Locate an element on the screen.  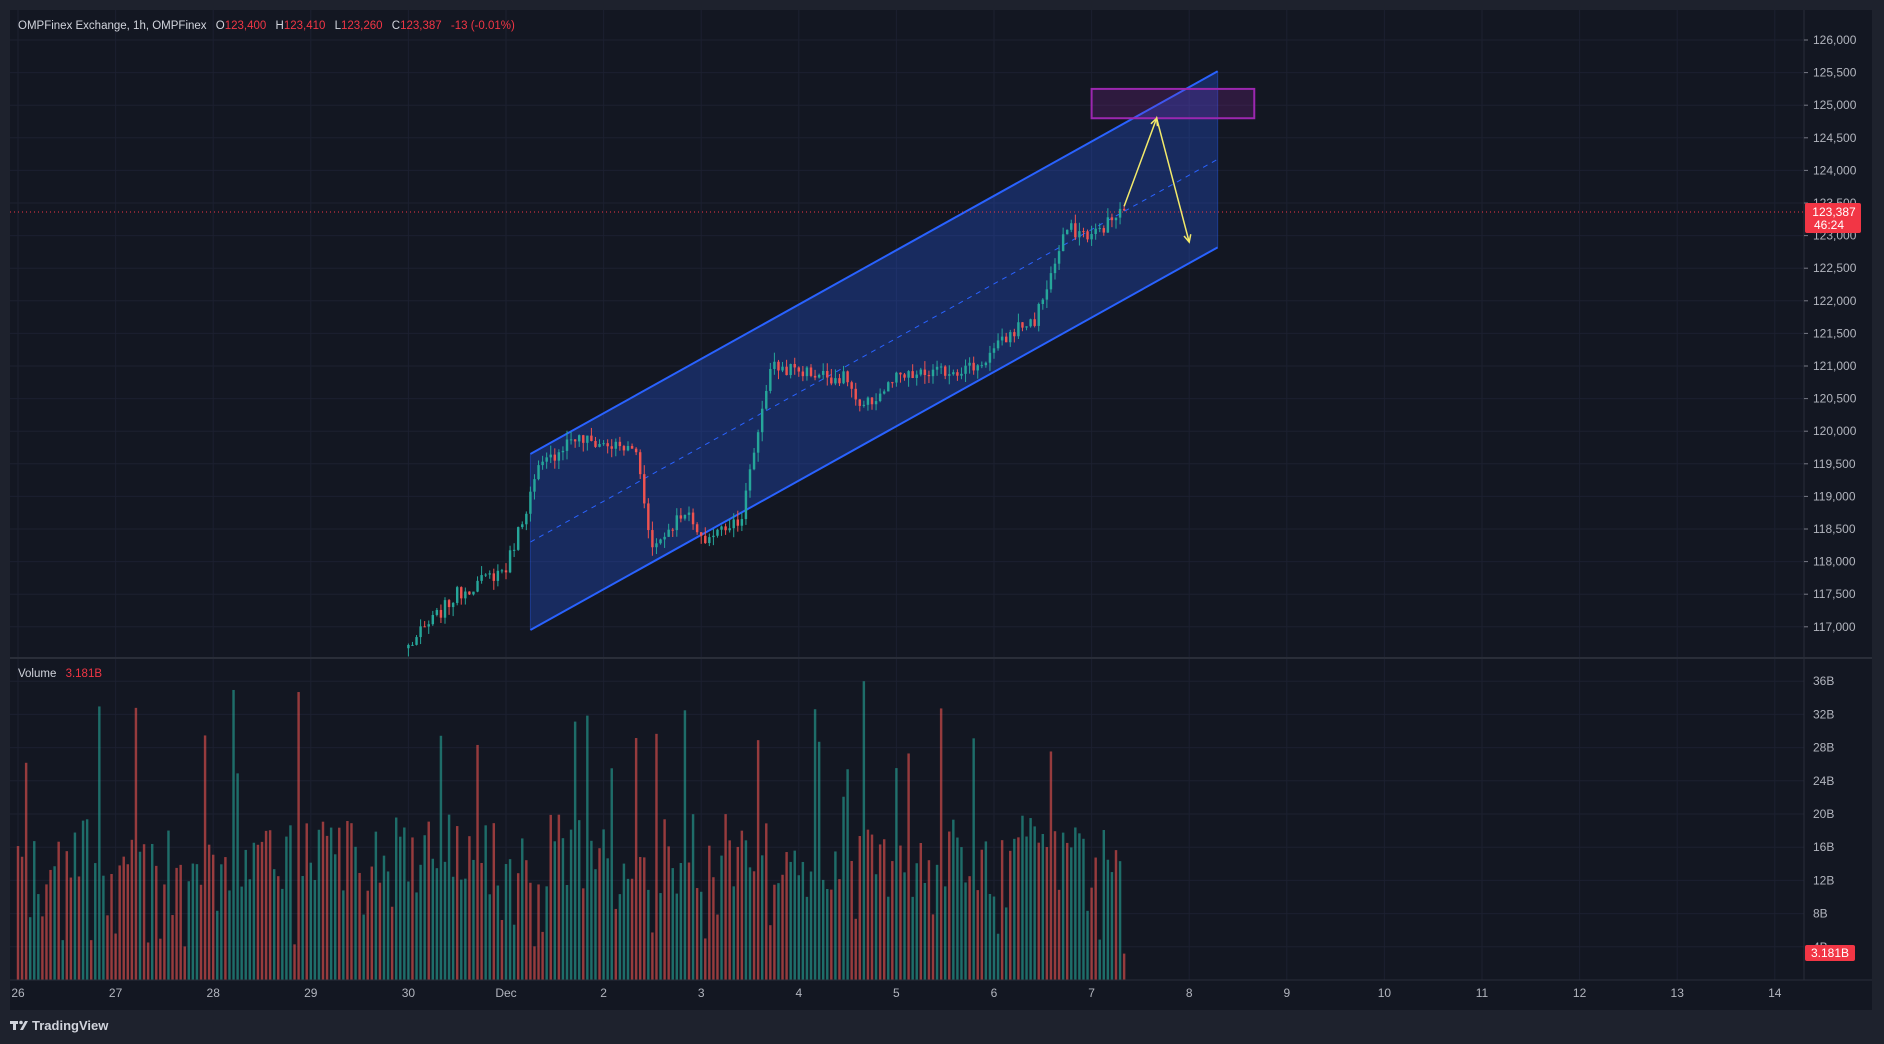
high-label: H is located at coordinates (280, 26).